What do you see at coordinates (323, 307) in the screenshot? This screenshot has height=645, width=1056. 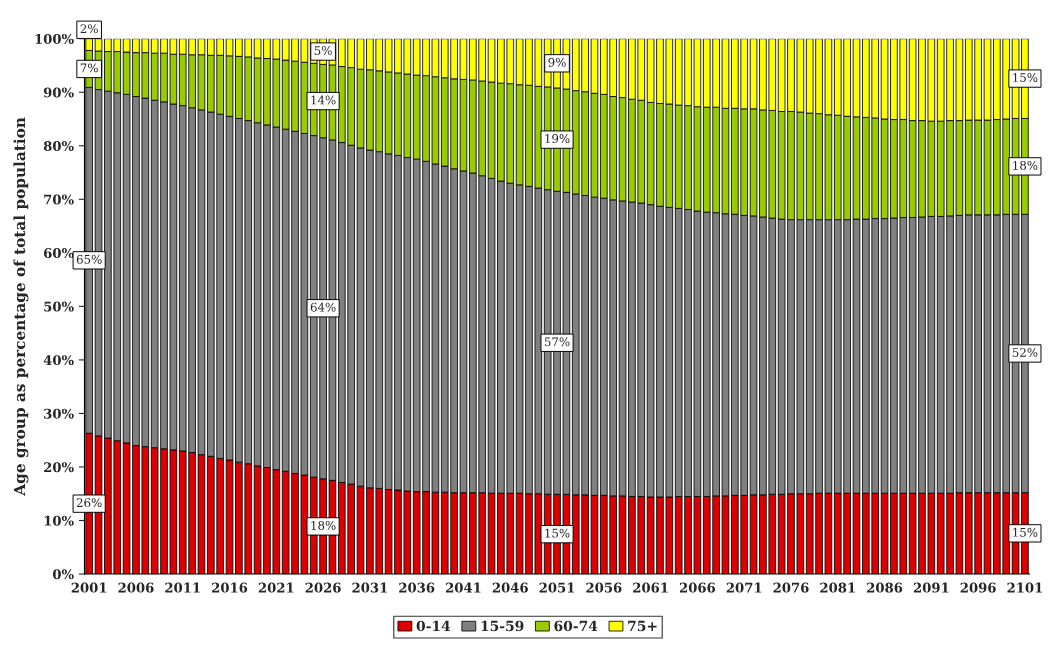 I see `data-label: 64%` at bounding box center [323, 307].